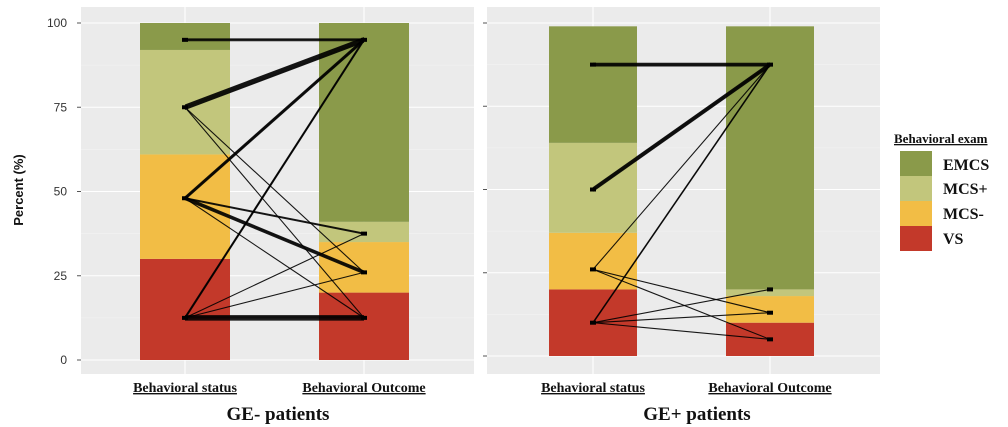 This screenshot has height=427, width=1008. I want to click on y-tick-label: 50, so click(61, 192).